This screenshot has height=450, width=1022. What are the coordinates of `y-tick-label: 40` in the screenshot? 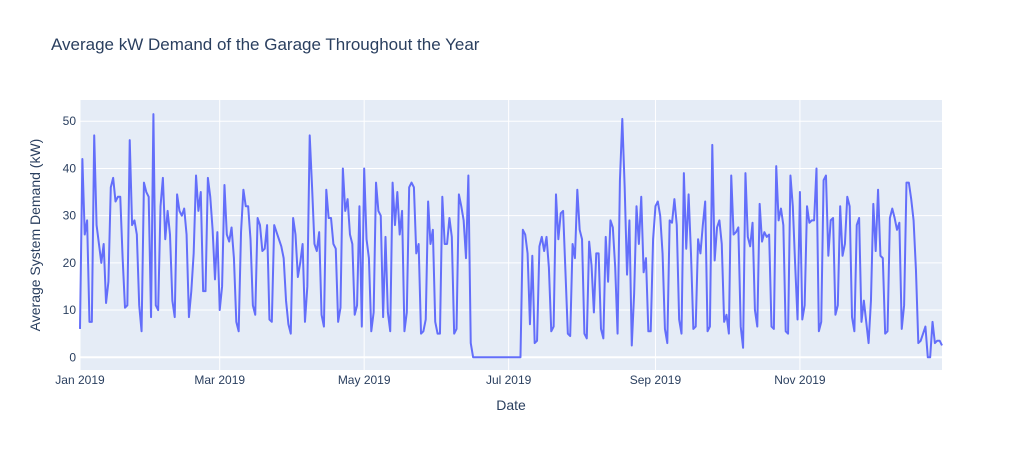 It's located at (70, 168).